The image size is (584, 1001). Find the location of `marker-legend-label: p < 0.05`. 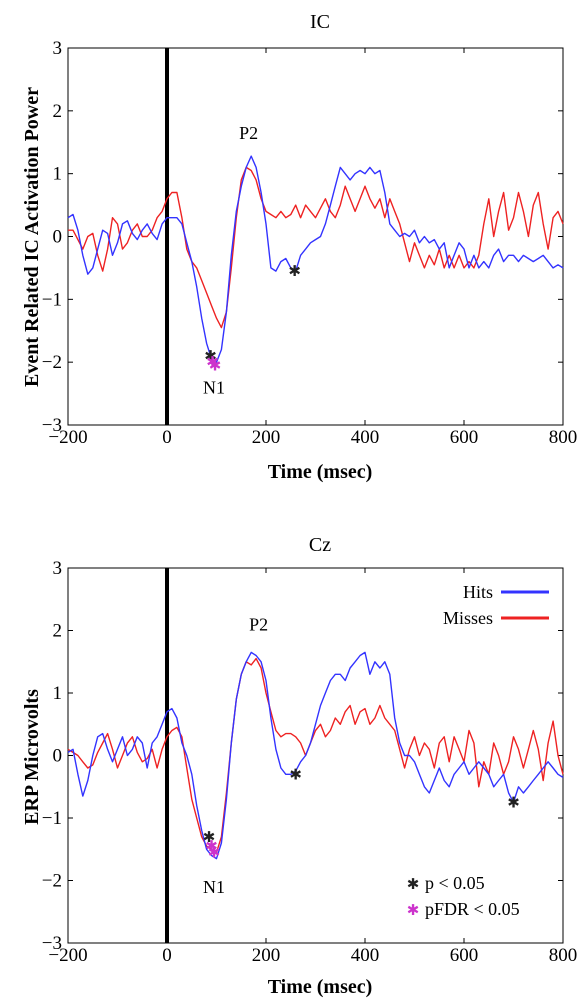

marker-legend-label: p < 0.05 is located at coordinates (455, 883).